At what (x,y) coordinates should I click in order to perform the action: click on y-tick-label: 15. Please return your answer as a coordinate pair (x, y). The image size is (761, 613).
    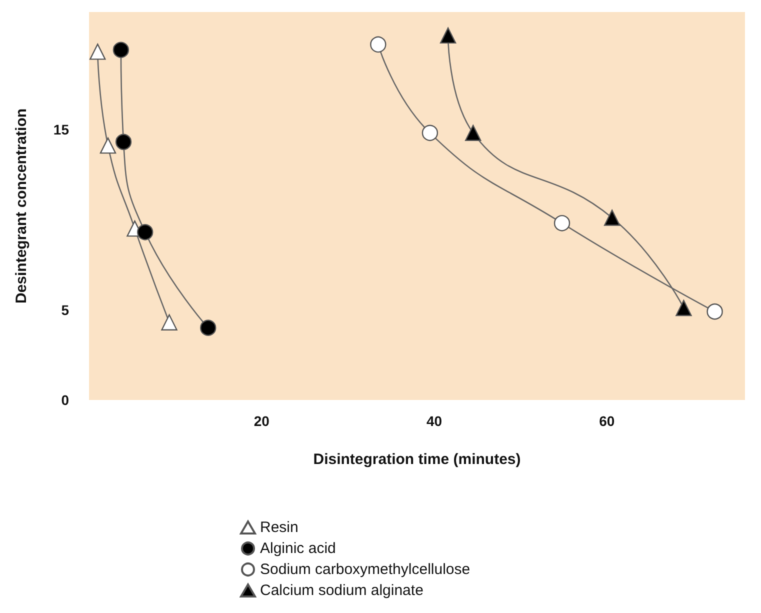
    Looking at the image, I should click on (61, 129).